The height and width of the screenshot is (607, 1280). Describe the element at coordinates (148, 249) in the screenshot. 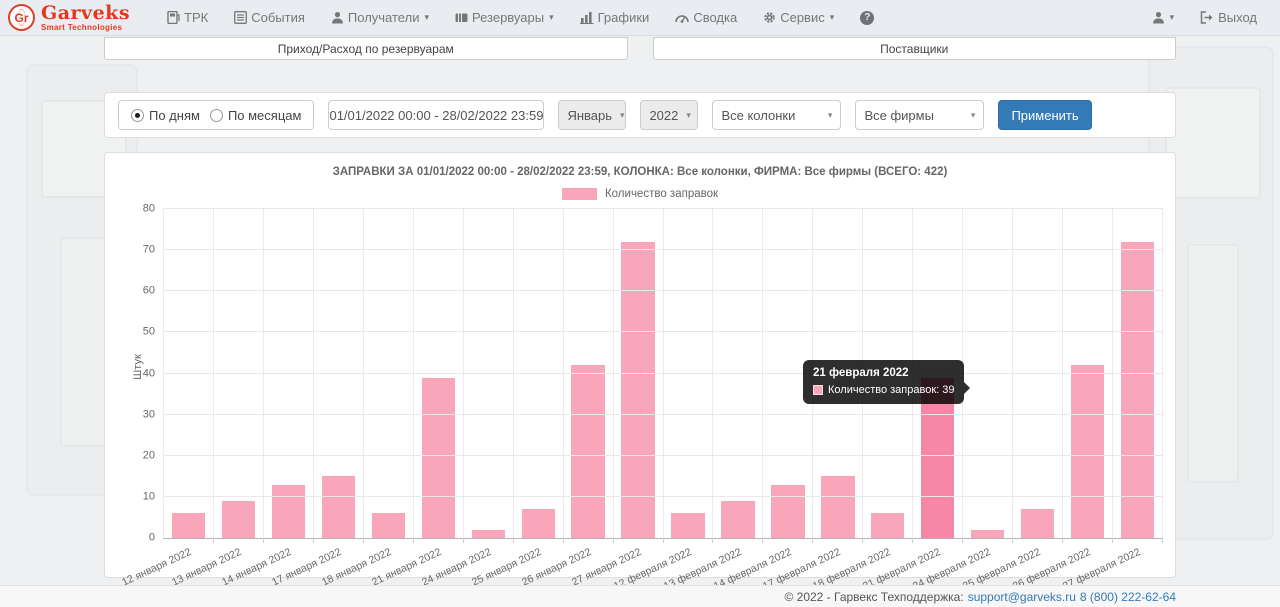

I see `y-tick-label: 70` at that location.